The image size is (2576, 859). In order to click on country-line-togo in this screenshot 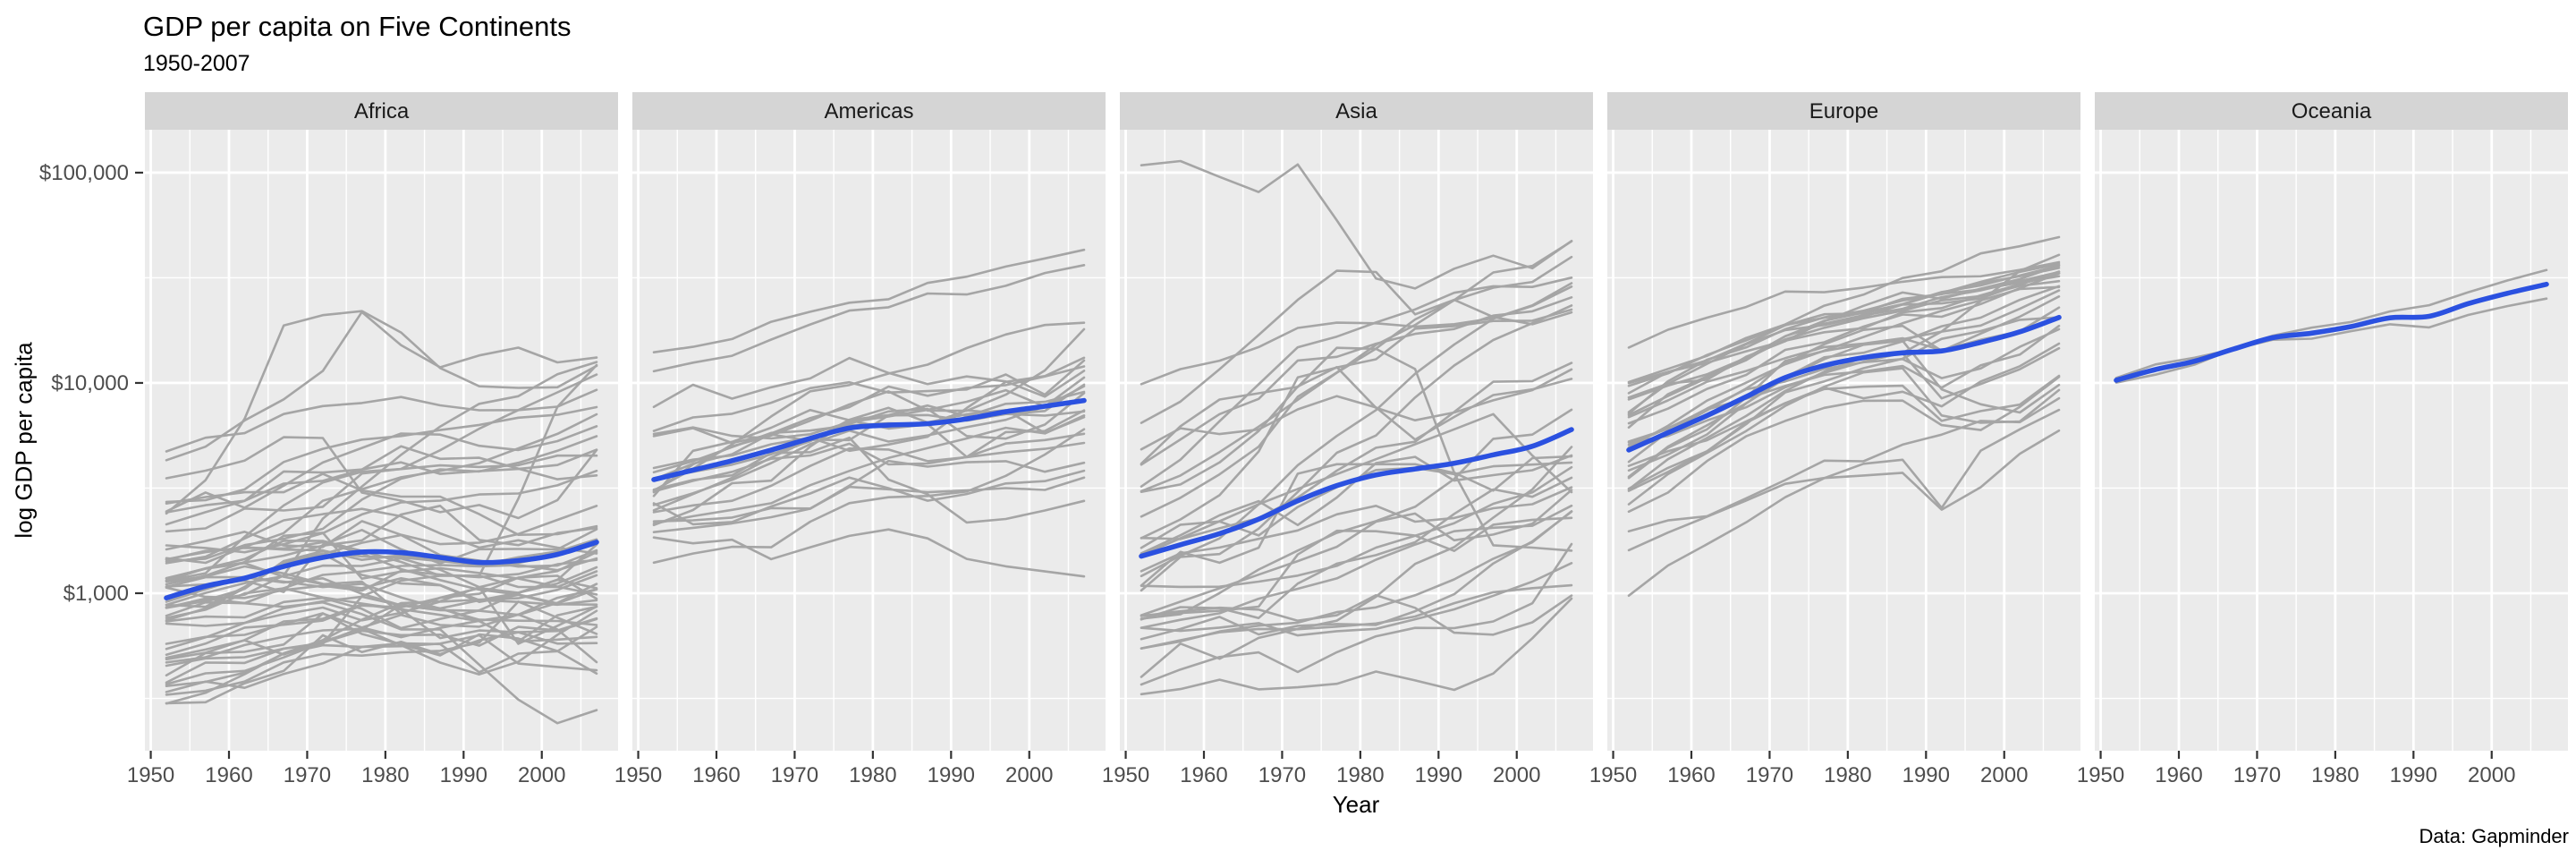, I will do `click(381, 580)`.